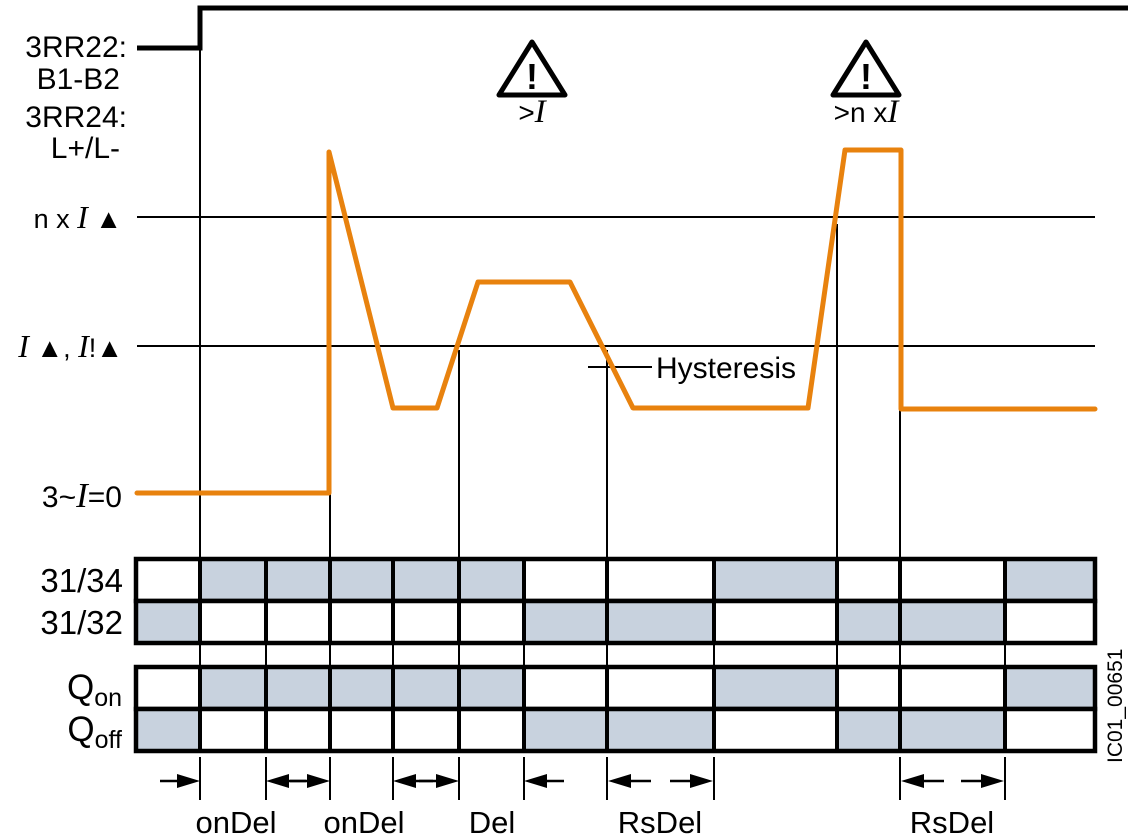 The width and height of the screenshot is (1133, 840). I want to click on label-part: 3RR24:, so click(76, 117).